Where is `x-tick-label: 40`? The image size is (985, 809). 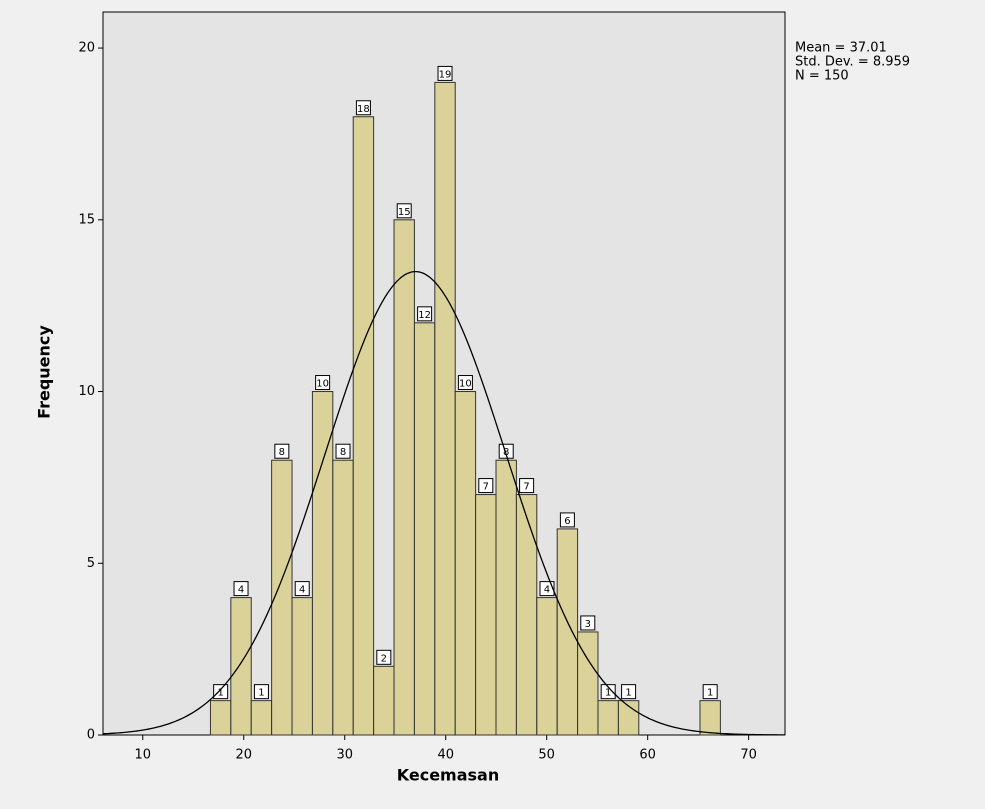
x-tick-label: 40 is located at coordinates (445, 755).